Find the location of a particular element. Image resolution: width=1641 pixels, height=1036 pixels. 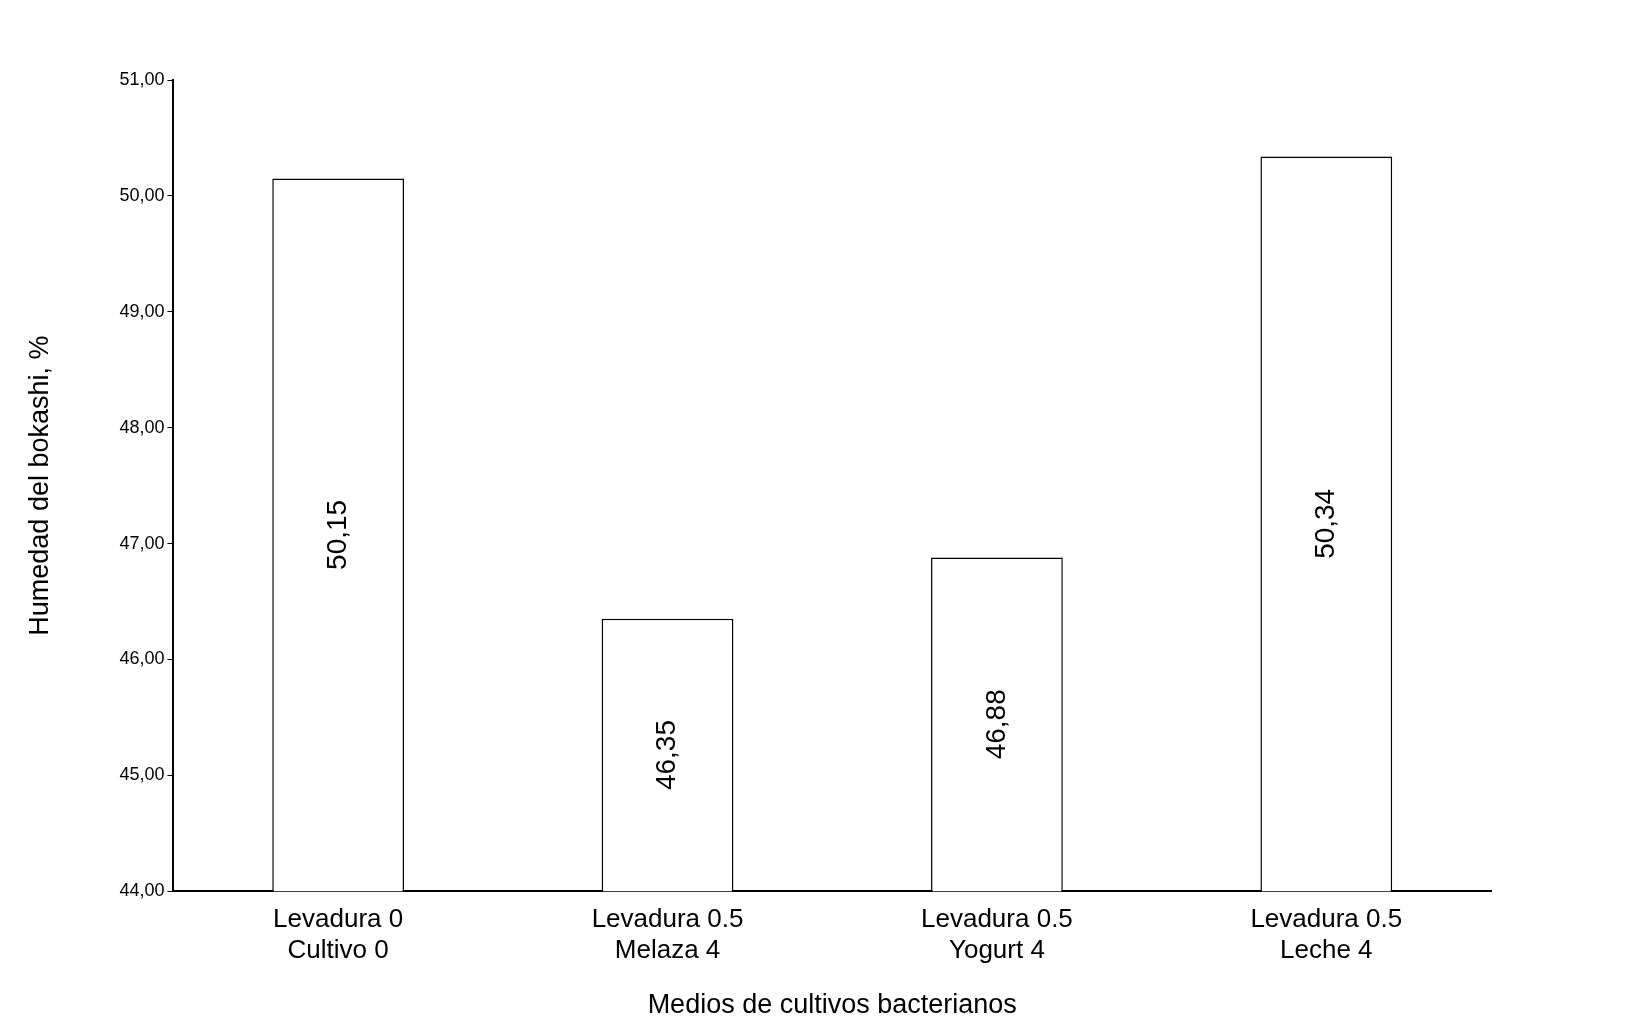

y-tick-label: 48,00 is located at coordinates (142, 426).